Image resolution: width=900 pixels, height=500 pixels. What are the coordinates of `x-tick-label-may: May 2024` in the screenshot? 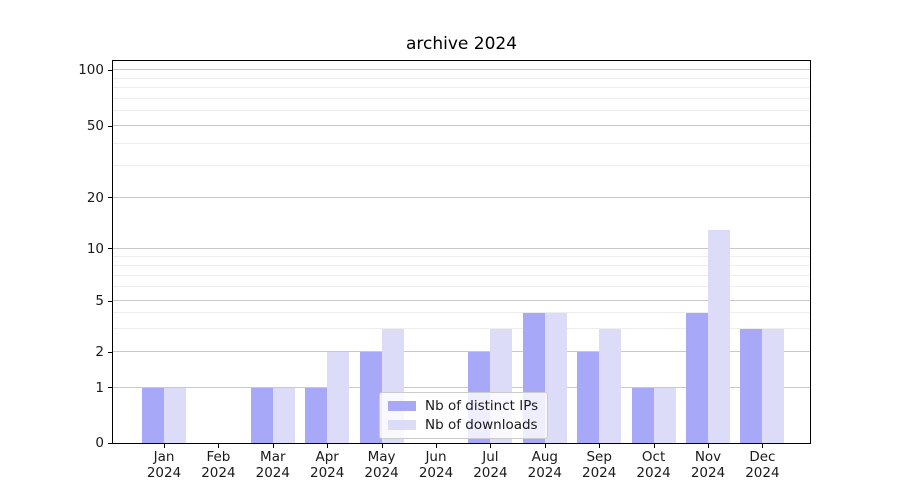 It's located at (381, 465).